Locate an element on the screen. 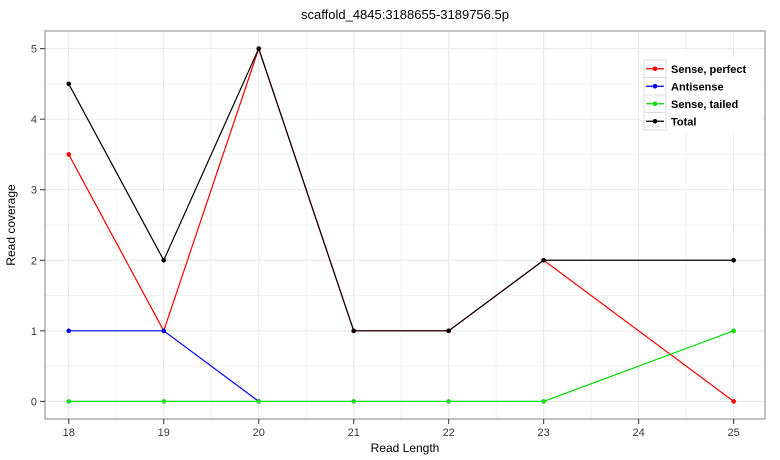 This screenshot has width=780, height=460. legend-label-total: Total is located at coordinates (683, 122).